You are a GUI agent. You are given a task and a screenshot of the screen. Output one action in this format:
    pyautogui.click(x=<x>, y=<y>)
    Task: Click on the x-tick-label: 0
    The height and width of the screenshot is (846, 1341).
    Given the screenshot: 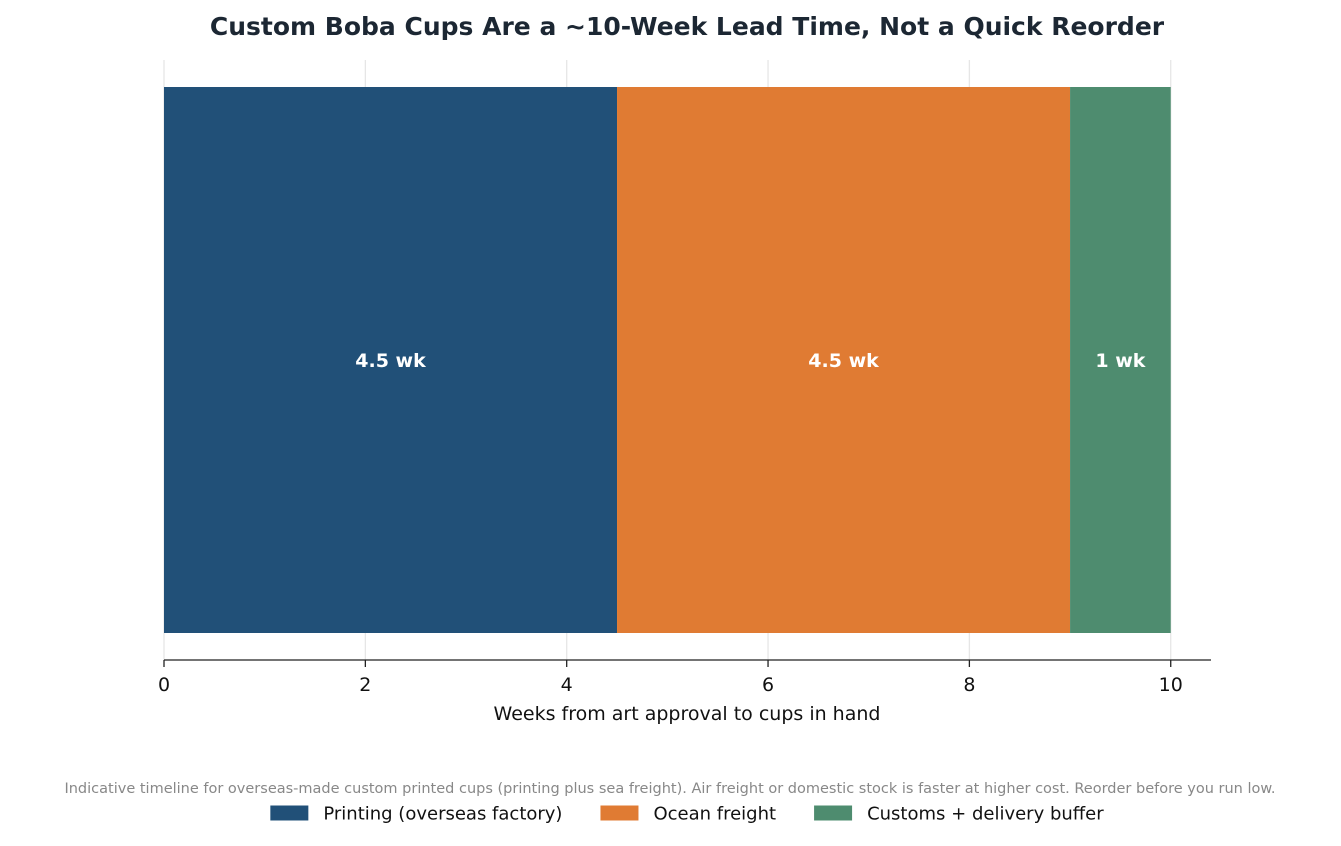 What is the action you would take?
    pyautogui.click(x=164, y=685)
    